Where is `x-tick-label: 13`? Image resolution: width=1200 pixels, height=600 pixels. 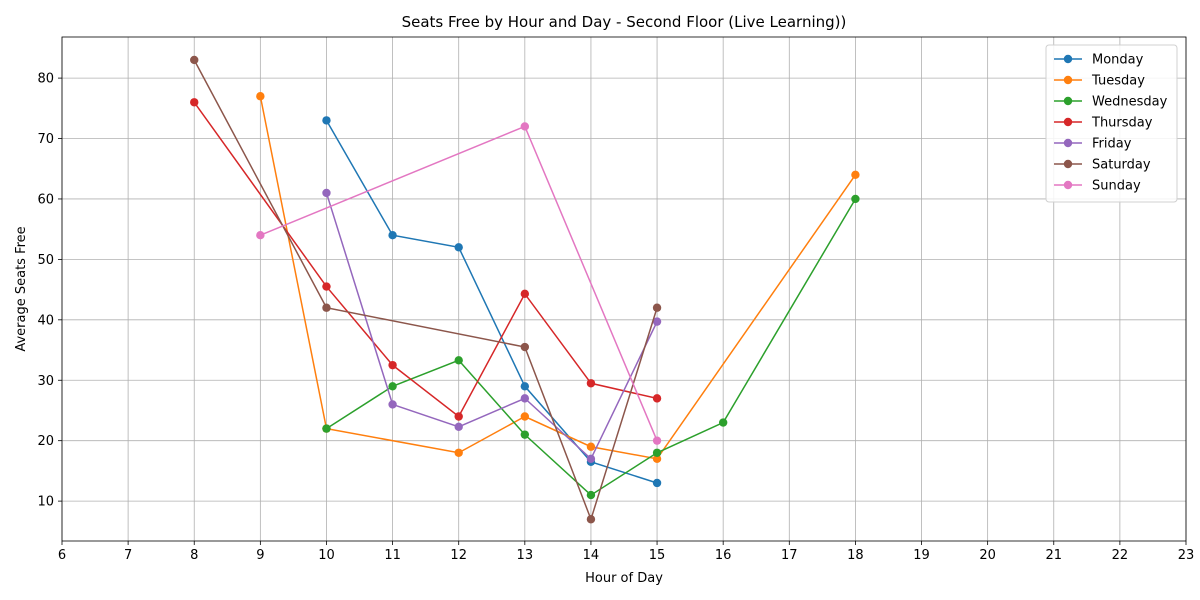 x-tick-label: 13 is located at coordinates (525, 555).